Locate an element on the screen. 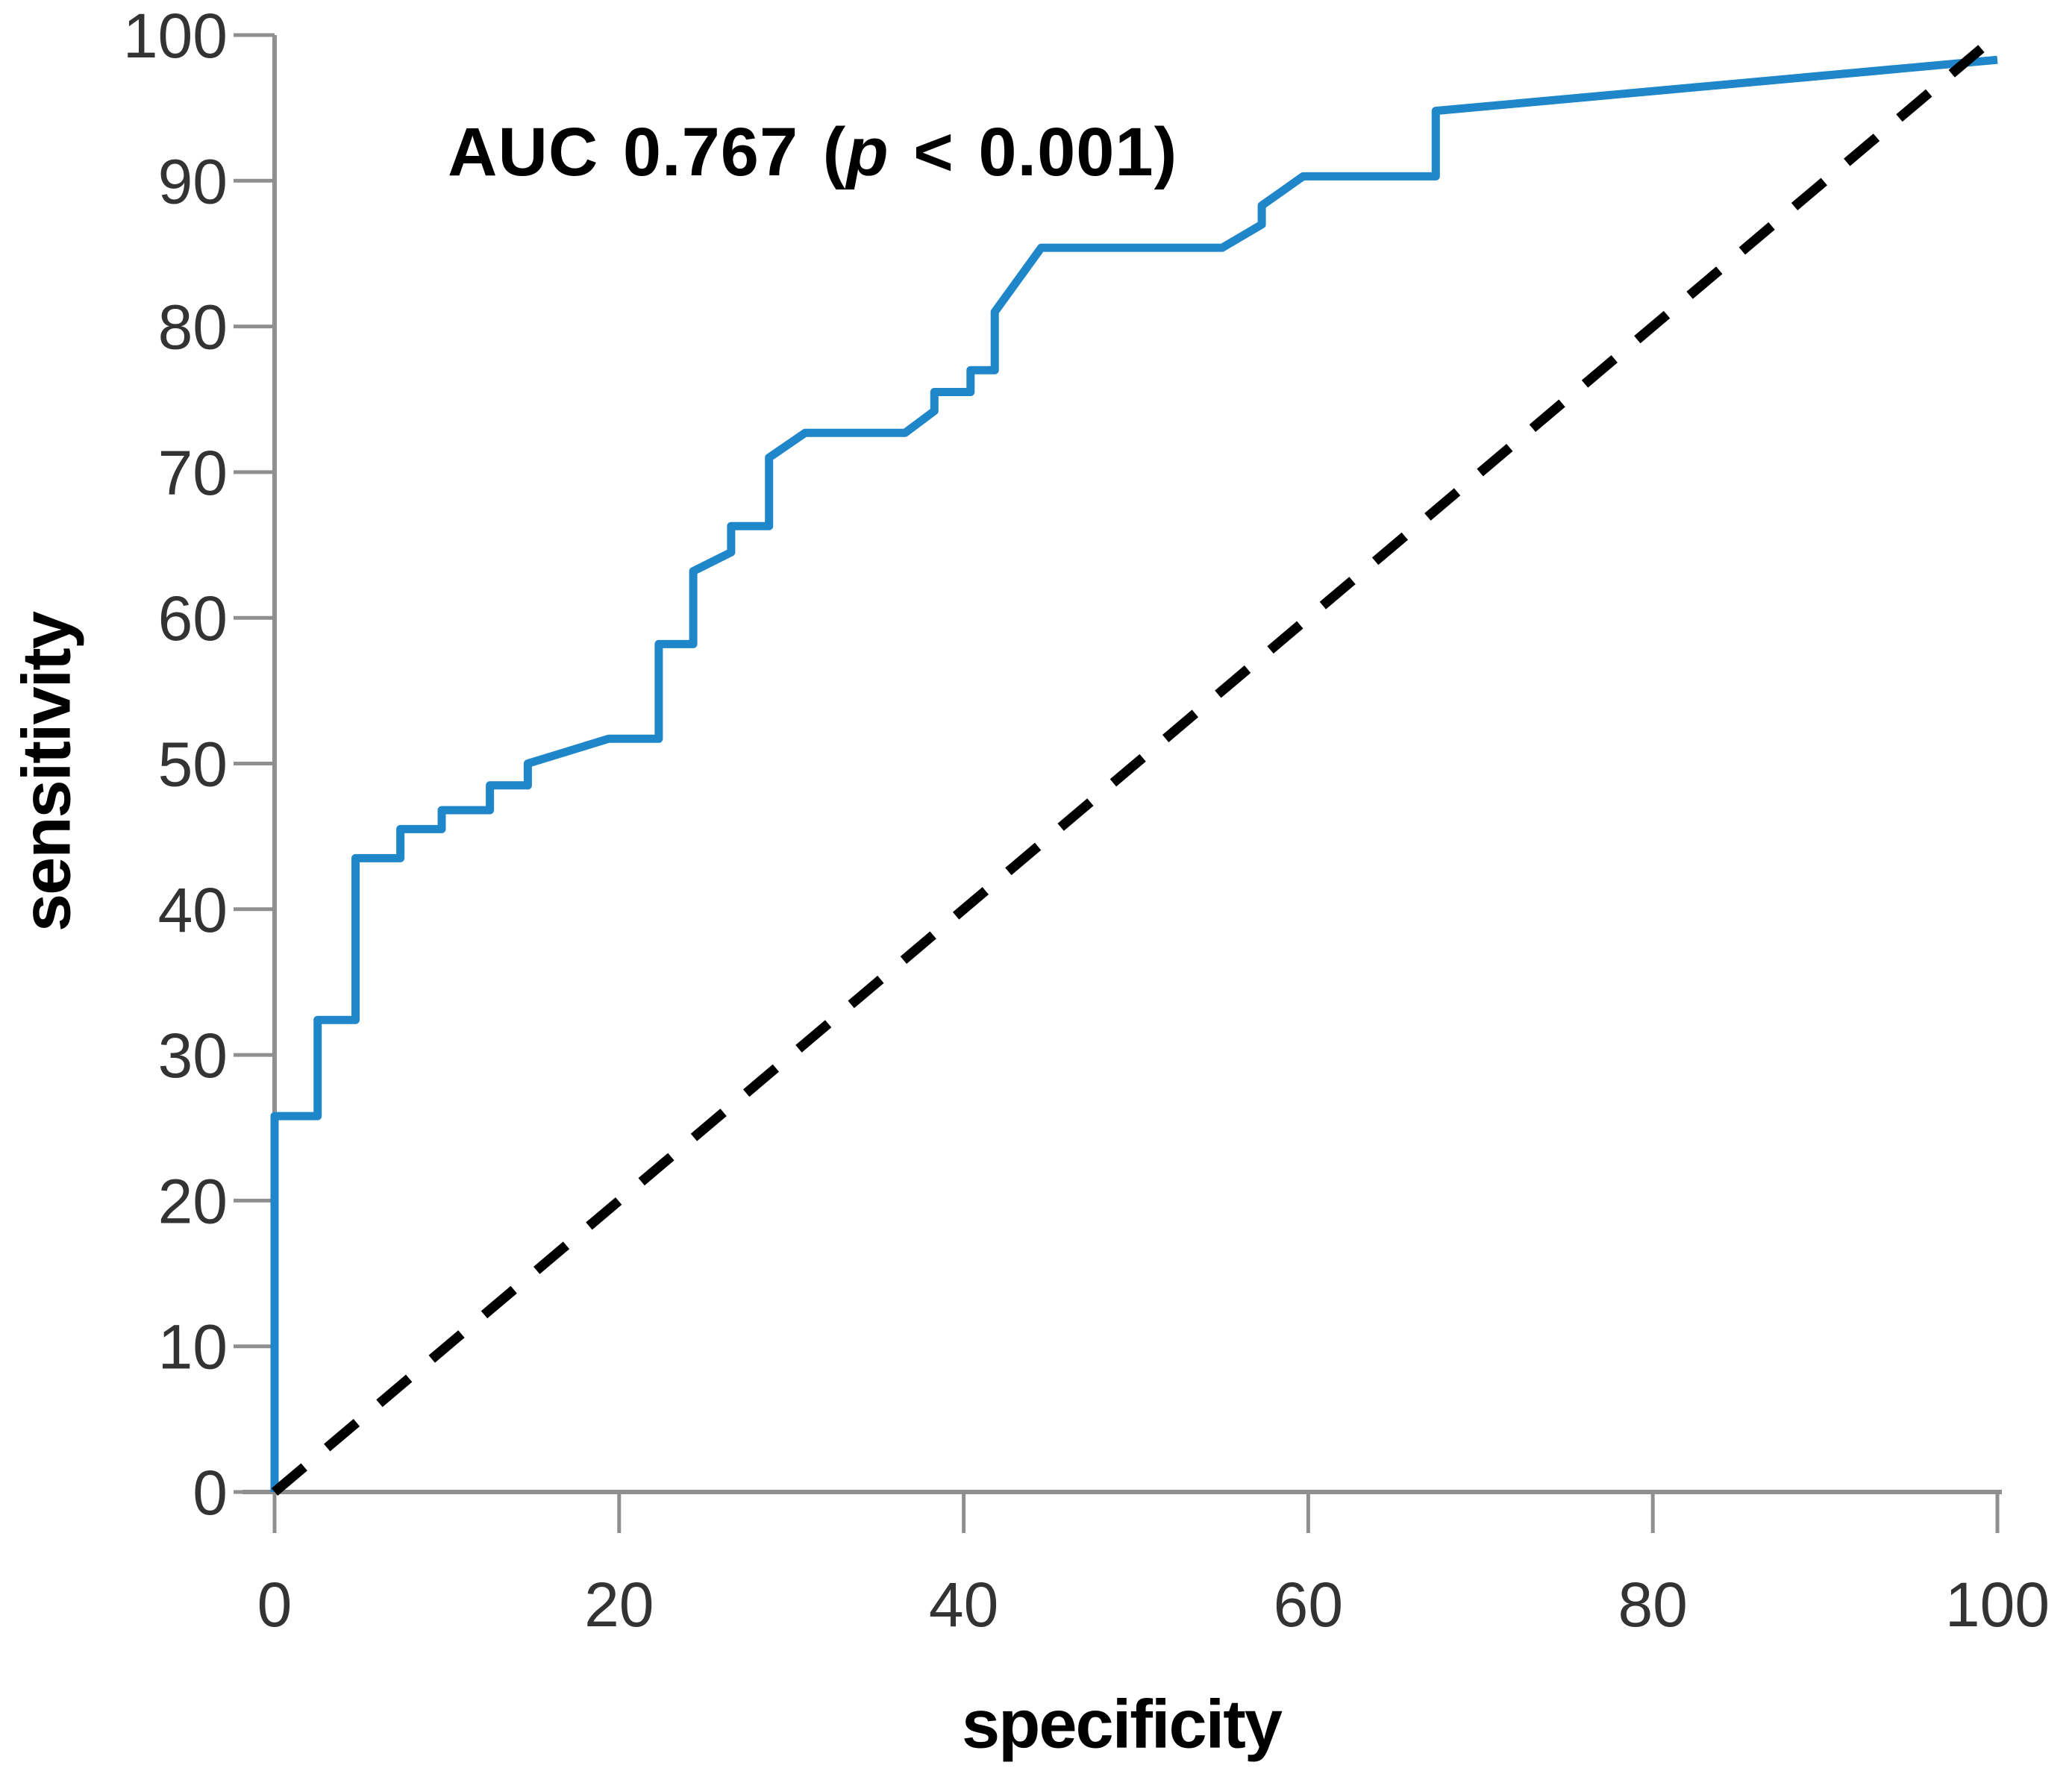 This screenshot has height=1771, width=2072. x-tick-label: 100 is located at coordinates (1997, 1605).